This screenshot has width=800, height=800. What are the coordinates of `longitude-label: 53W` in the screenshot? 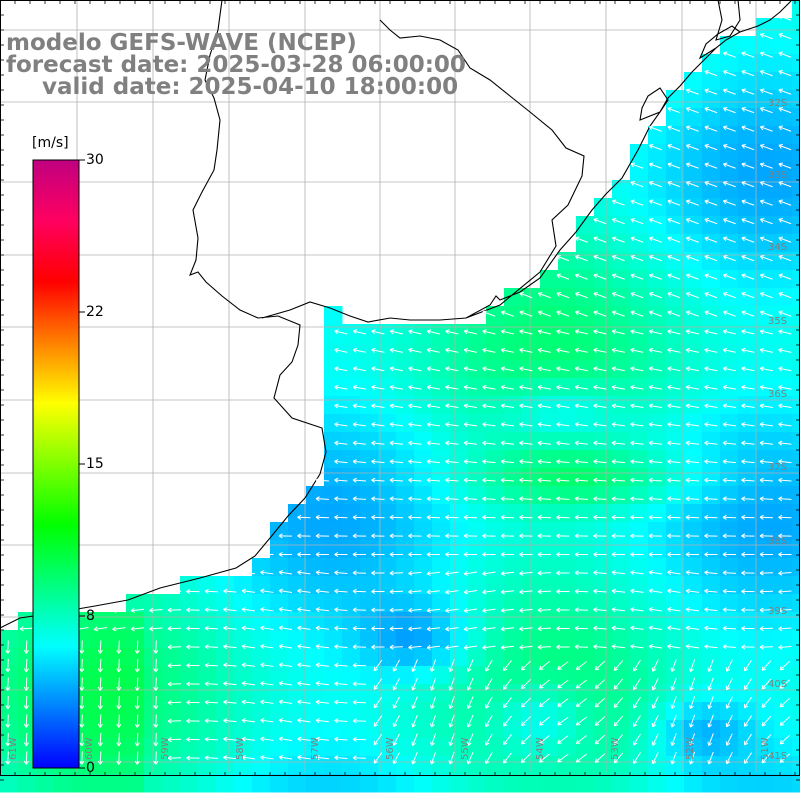 It's located at (615, 748).